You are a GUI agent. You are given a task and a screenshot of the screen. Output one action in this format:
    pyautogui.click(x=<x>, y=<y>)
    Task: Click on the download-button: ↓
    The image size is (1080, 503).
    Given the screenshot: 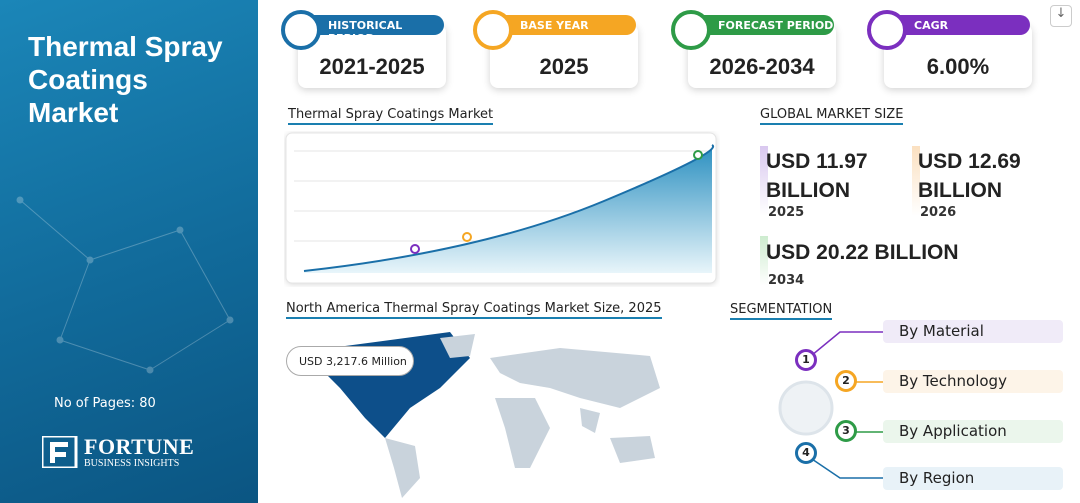 What is the action you would take?
    pyautogui.click(x=1061, y=16)
    